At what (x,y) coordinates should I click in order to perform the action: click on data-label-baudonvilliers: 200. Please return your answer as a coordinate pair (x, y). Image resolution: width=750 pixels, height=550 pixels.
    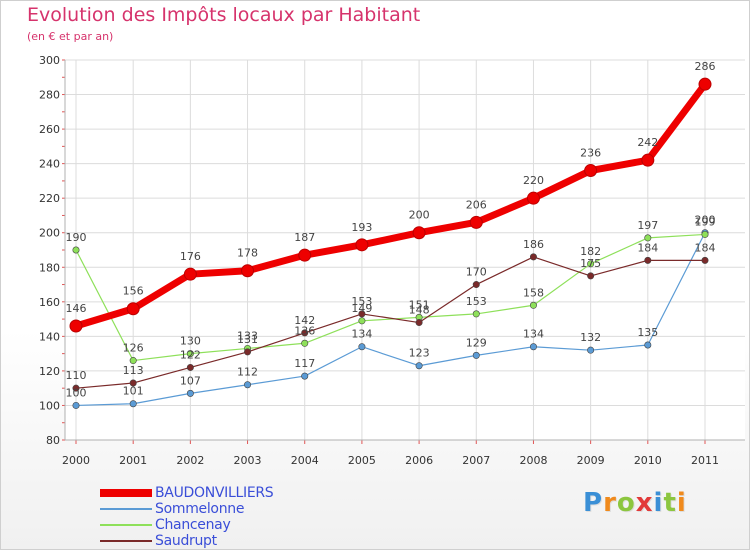
    Looking at the image, I should click on (419, 215).